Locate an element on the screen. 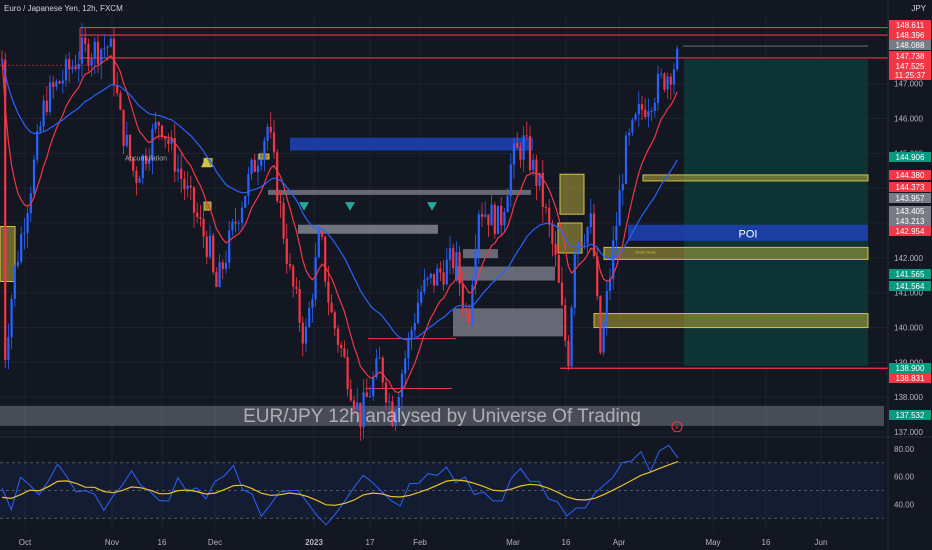 This screenshot has width=932, height=550. price-tick-label: 141.000 is located at coordinates (908, 293).